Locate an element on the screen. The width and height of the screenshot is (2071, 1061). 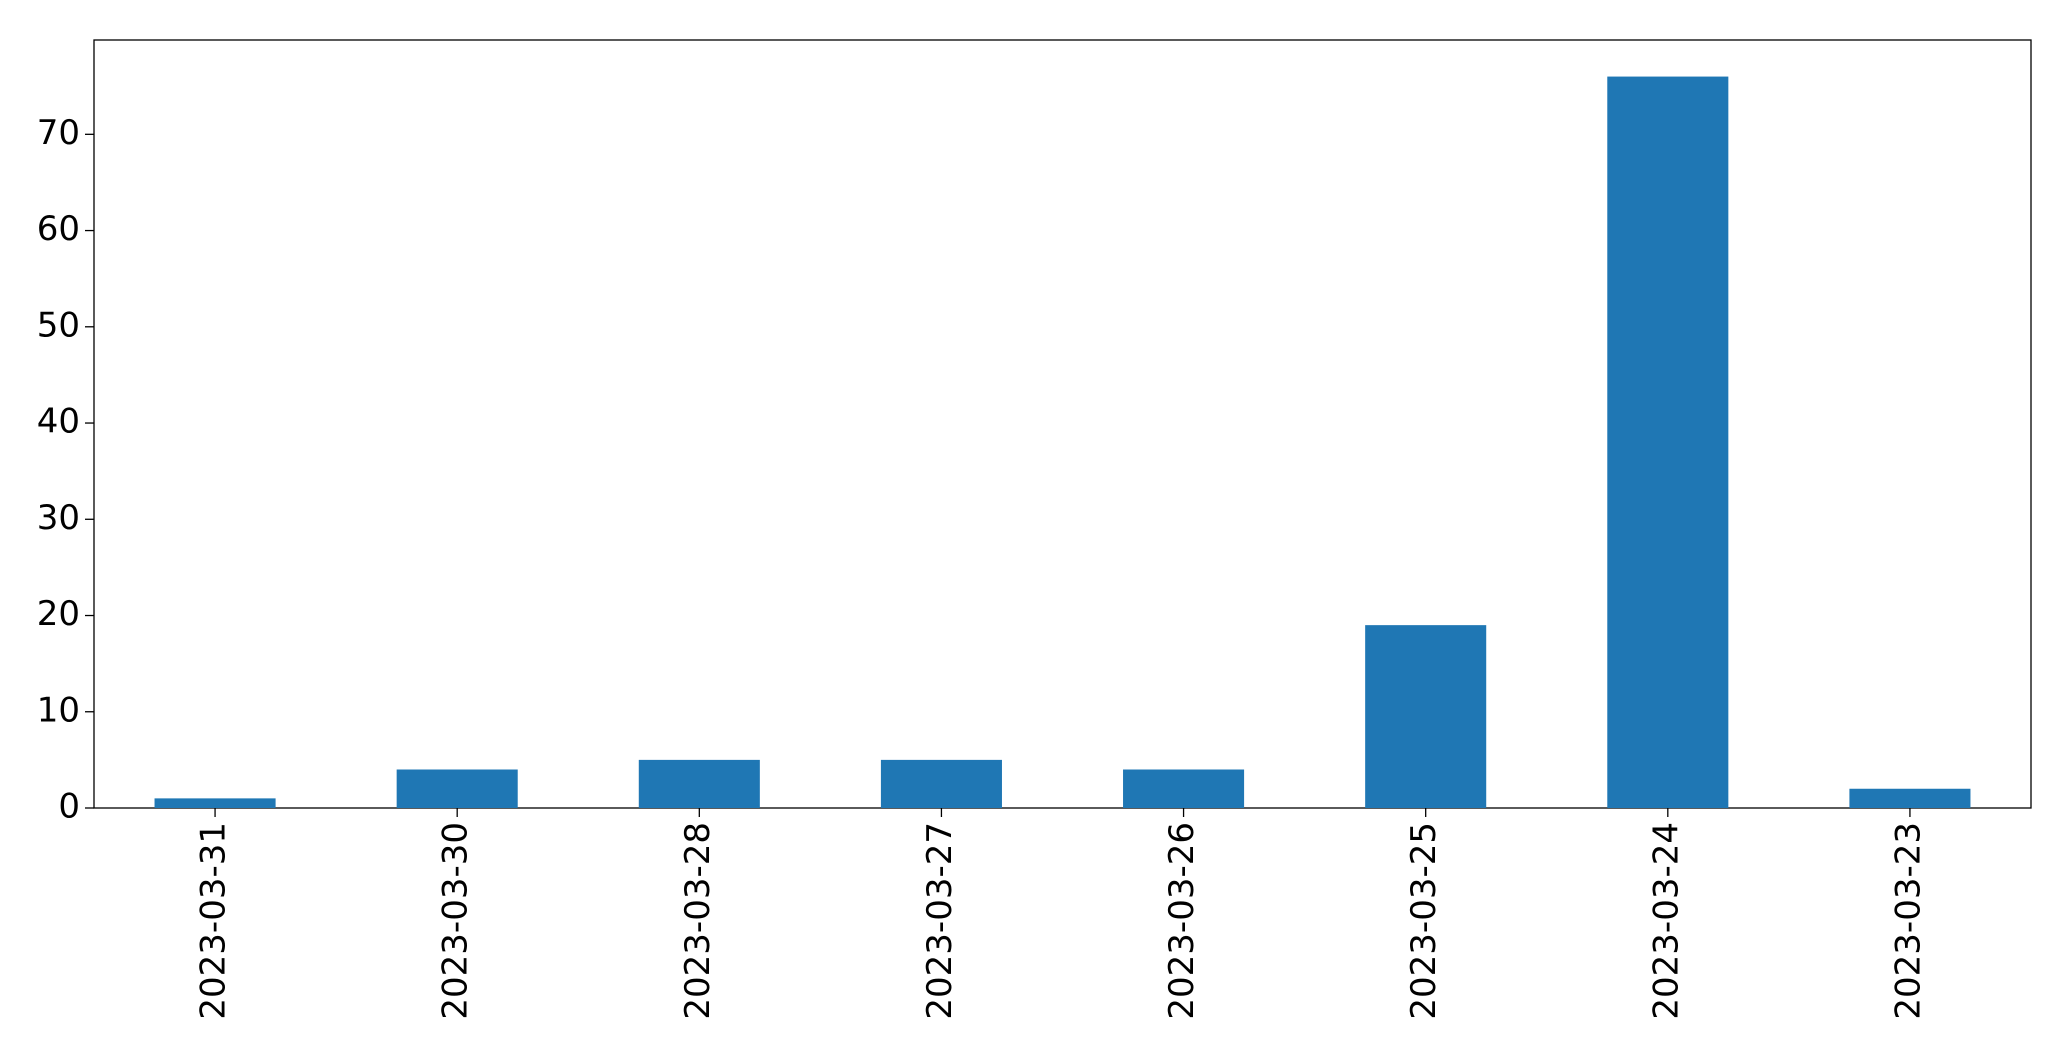
x-tick-label: 2023-03-28 is located at coordinates (698, 921).